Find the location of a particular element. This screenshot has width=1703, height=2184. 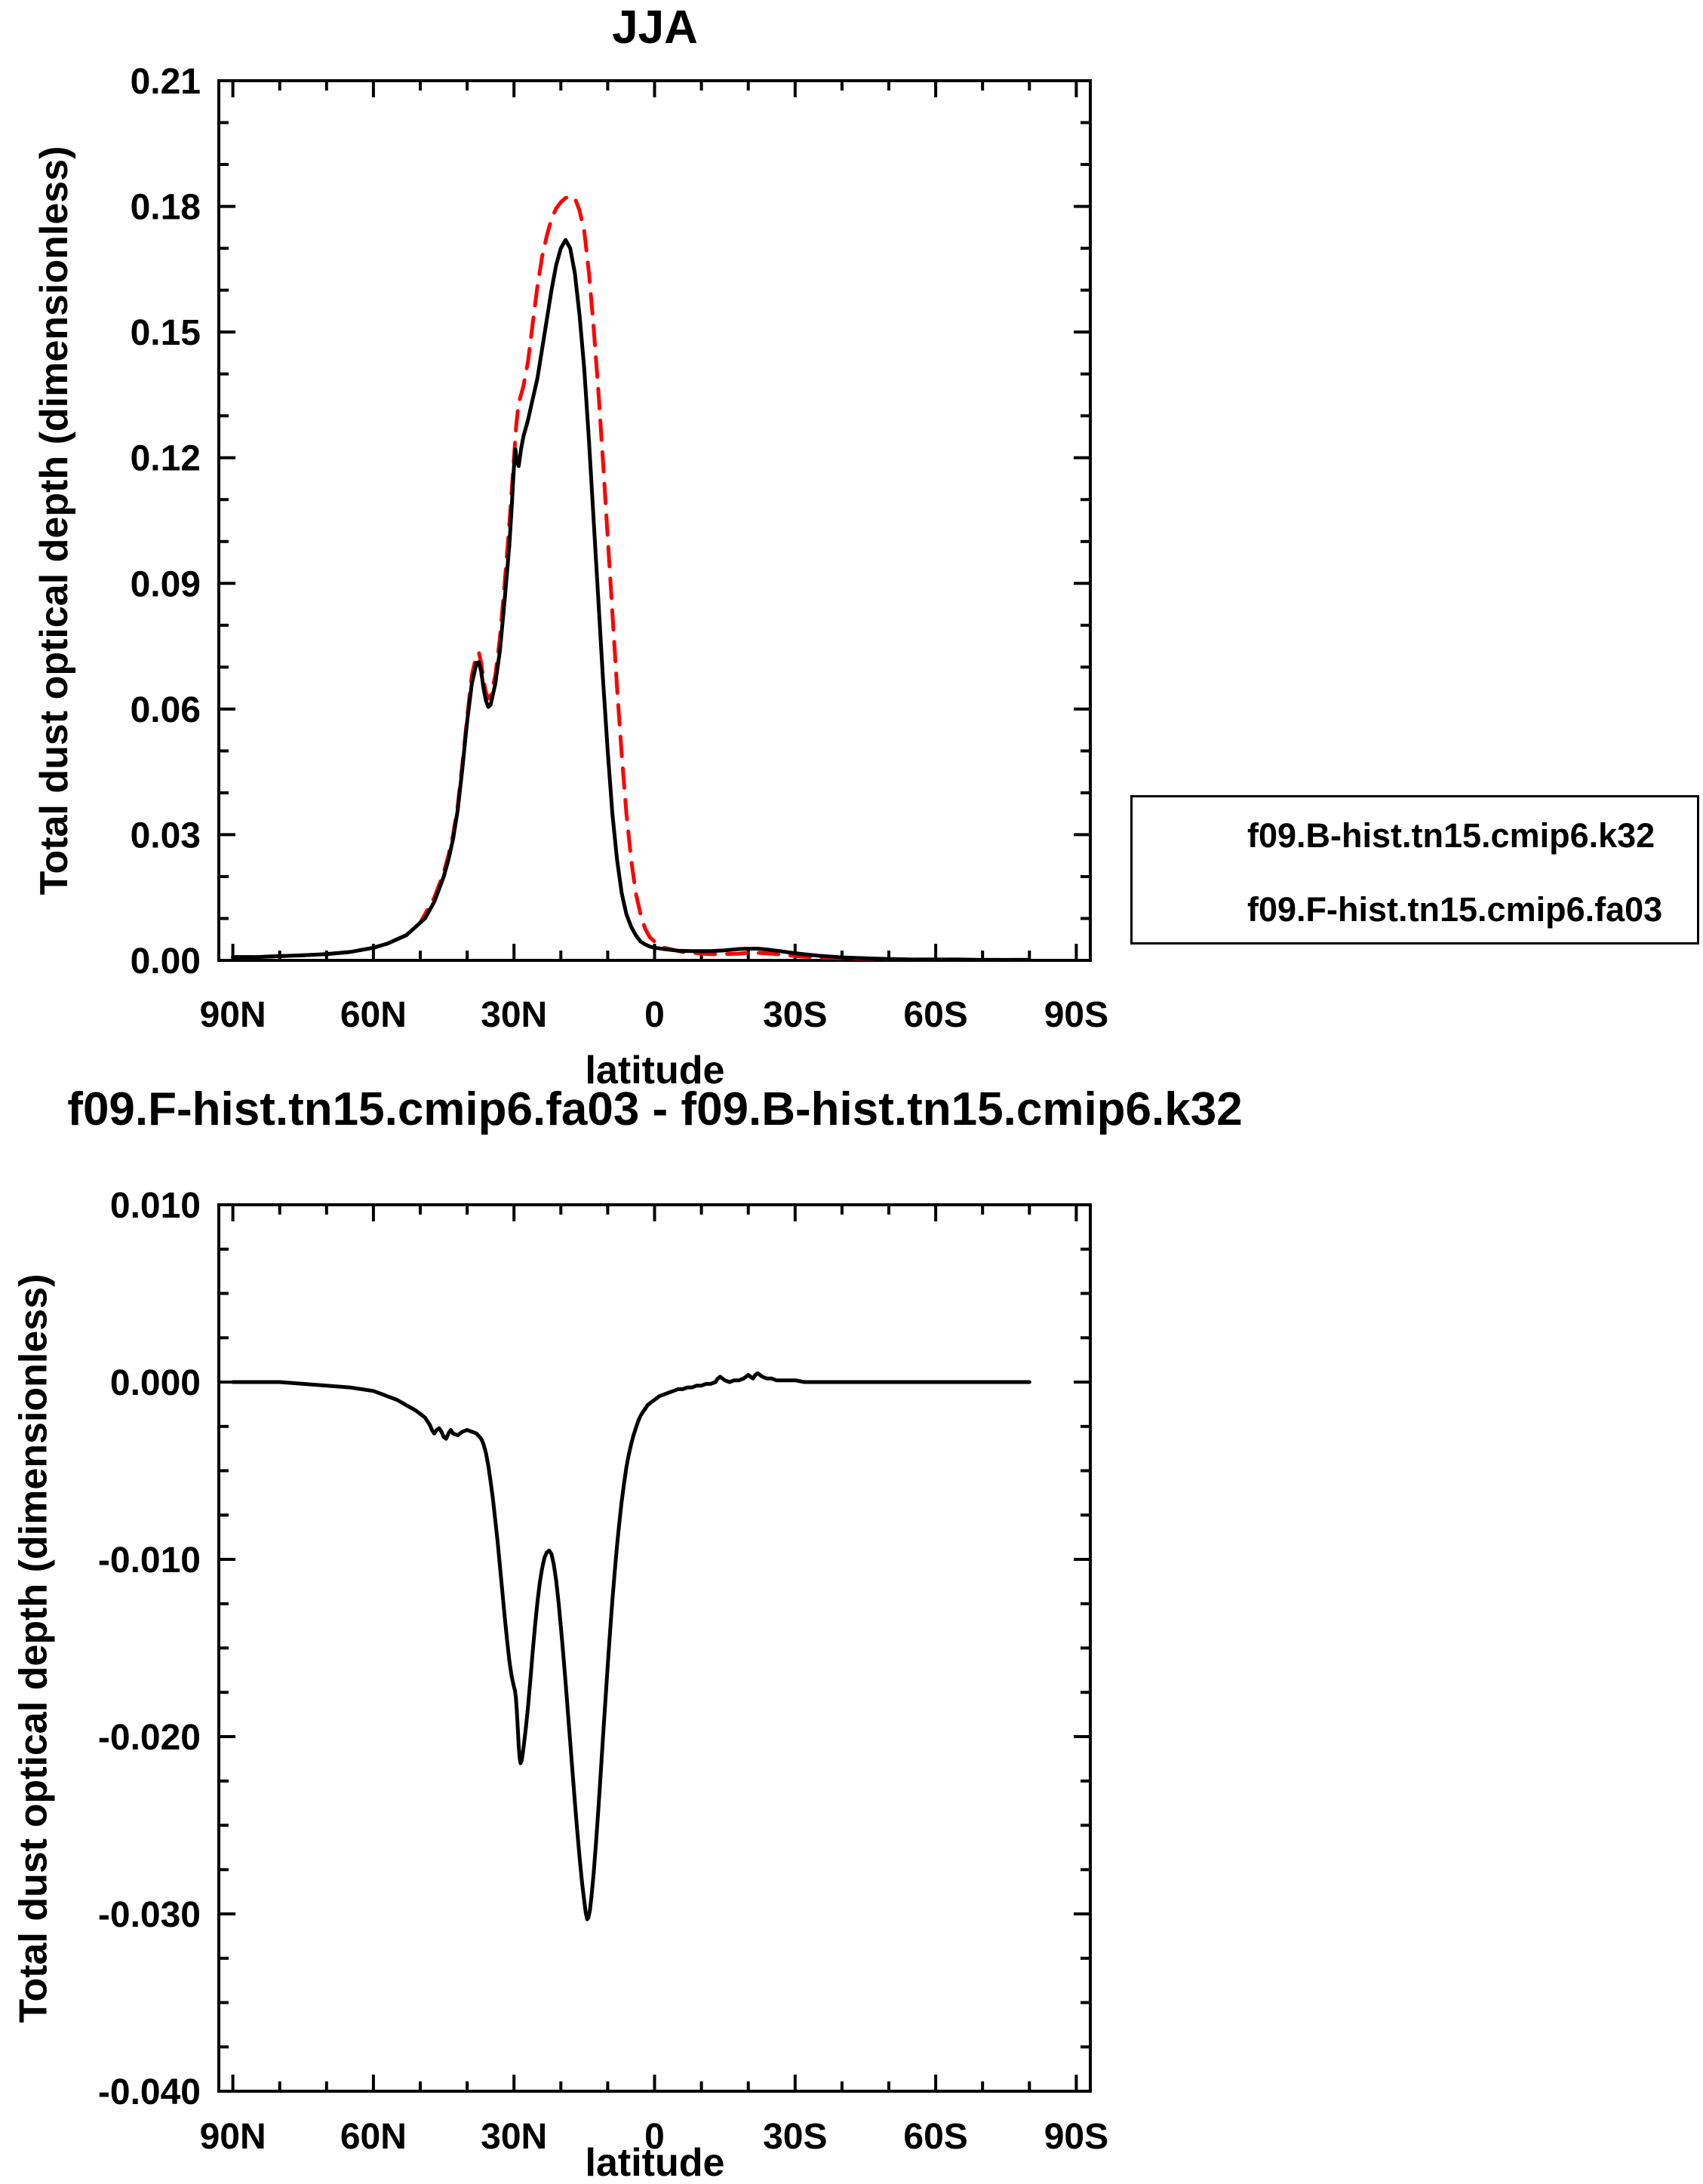

top-chart-y-axis-title: Total dust optical depth (dimensionless) is located at coordinates (54, 520).